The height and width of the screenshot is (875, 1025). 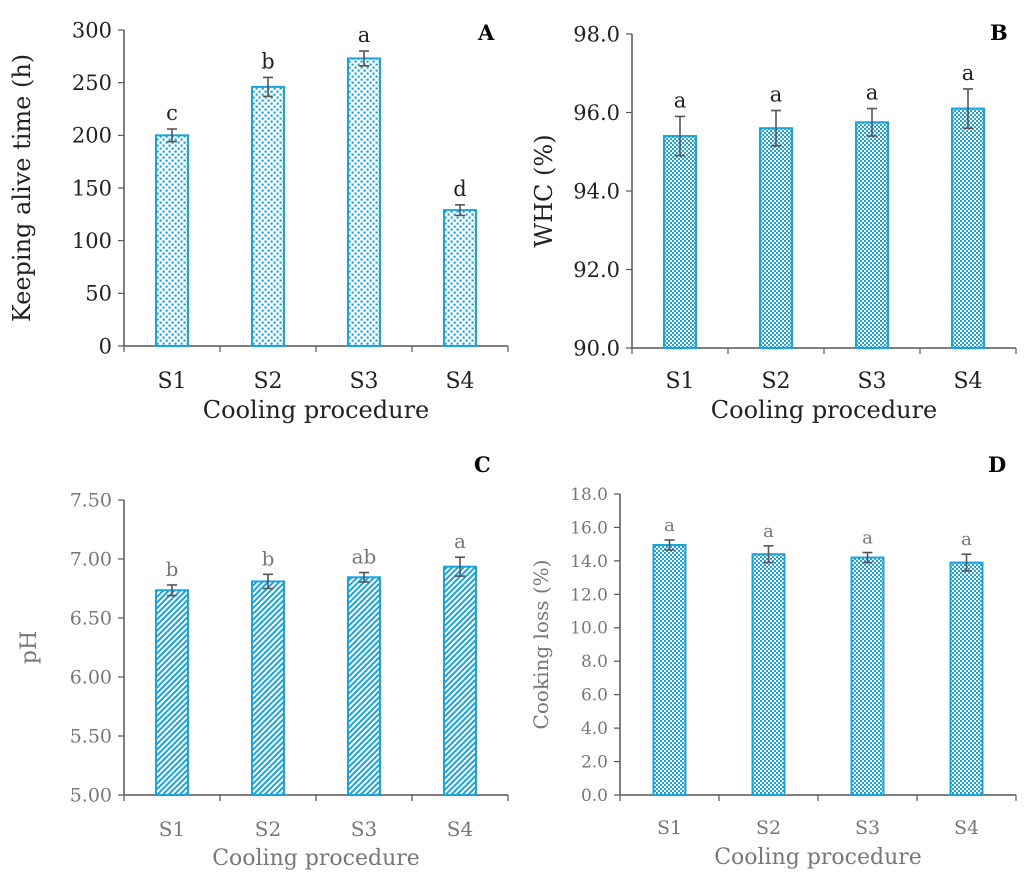 What do you see at coordinates (91, 796) in the screenshot?
I see `y-tick-label: 5.00` at bounding box center [91, 796].